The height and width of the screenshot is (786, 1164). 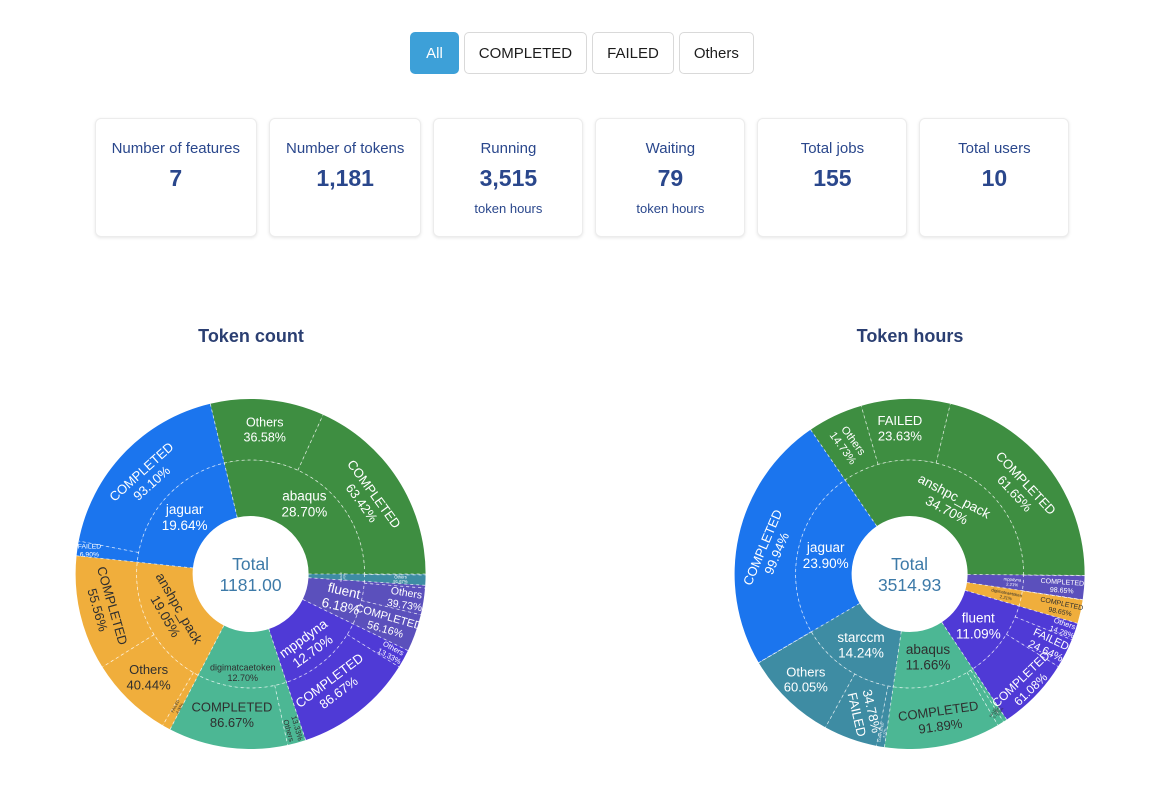 What do you see at coordinates (405, 600) in the screenshot?
I see `svg-text: Others39.73%` at bounding box center [405, 600].